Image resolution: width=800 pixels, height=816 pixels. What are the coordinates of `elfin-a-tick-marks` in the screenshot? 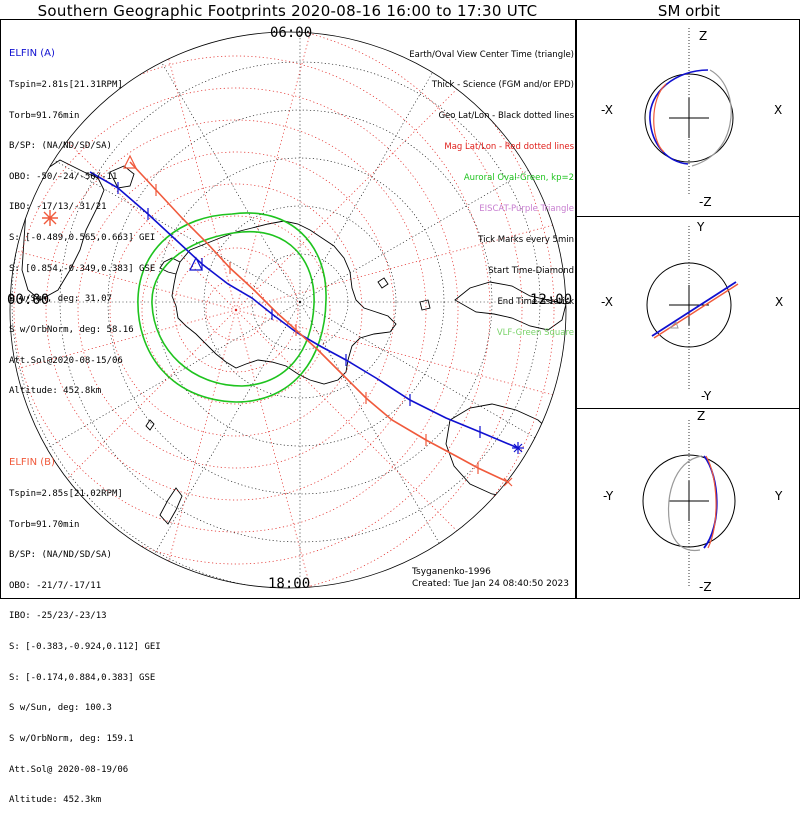 It's located at (299, 310).